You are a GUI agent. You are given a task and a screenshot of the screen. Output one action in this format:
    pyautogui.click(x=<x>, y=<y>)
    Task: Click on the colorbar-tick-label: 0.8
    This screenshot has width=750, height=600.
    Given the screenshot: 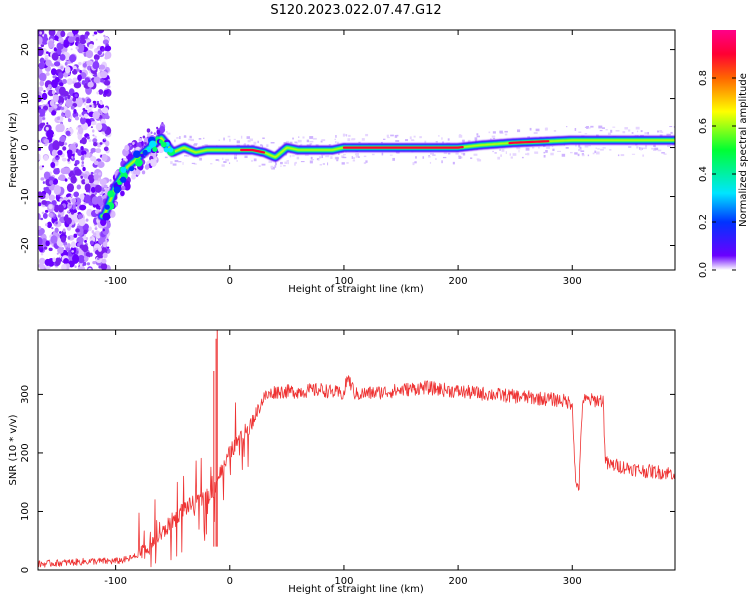 What is the action you would take?
    pyautogui.click(x=703, y=78)
    